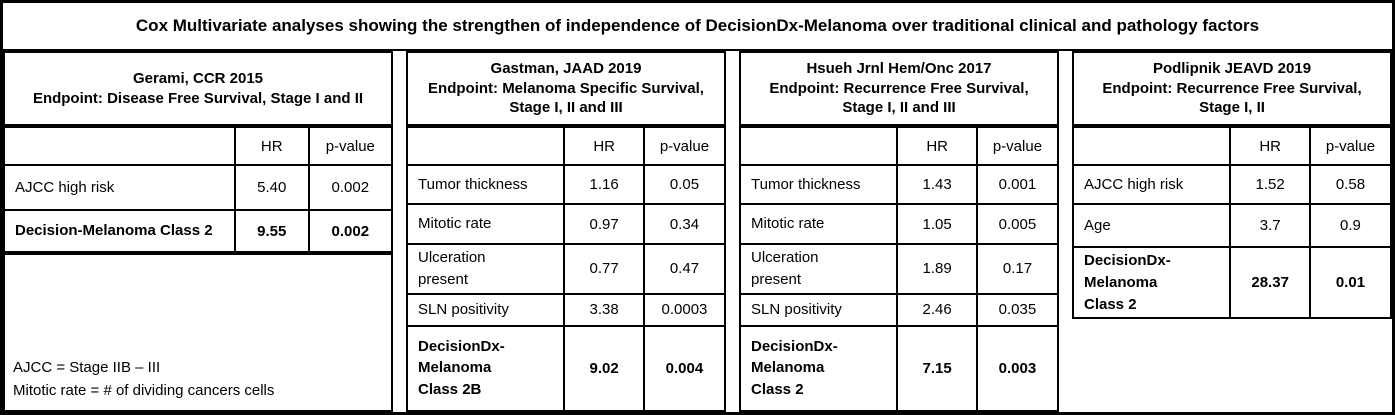 The width and height of the screenshot is (1395, 415). What do you see at coordinates (937, 309) in the screenshot?
I see `row-hr-value: 2.46` at bounding box center [937, 309].